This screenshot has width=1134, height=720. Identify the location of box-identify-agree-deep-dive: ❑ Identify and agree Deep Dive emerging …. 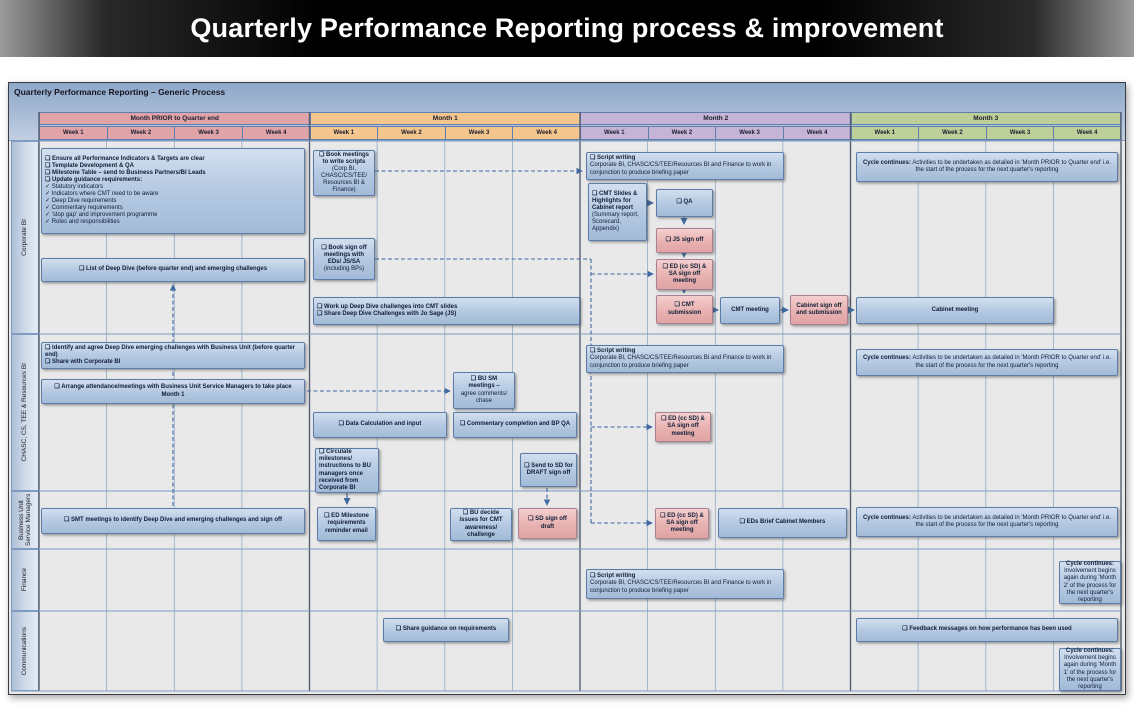
(173, 355).